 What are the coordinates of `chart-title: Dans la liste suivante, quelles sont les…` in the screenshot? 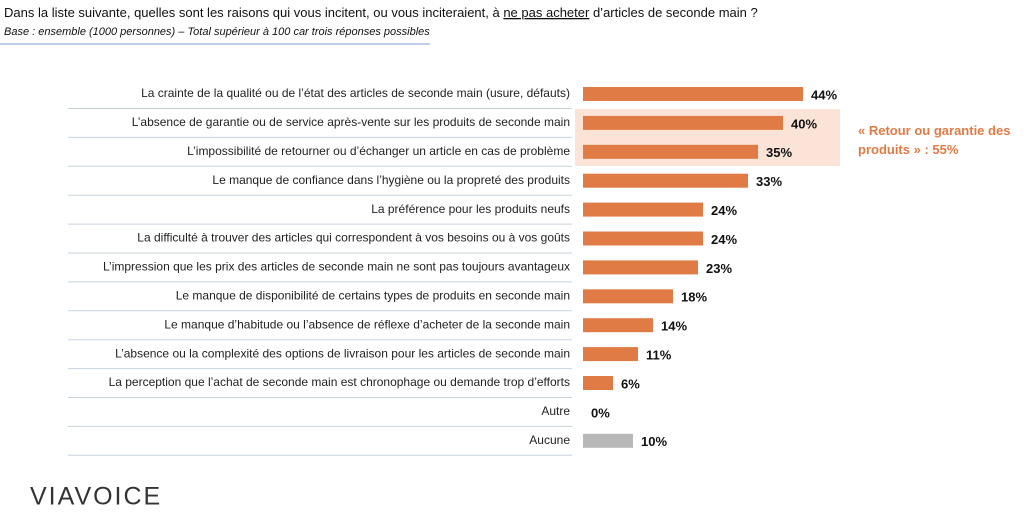 It's located at (381, 12).